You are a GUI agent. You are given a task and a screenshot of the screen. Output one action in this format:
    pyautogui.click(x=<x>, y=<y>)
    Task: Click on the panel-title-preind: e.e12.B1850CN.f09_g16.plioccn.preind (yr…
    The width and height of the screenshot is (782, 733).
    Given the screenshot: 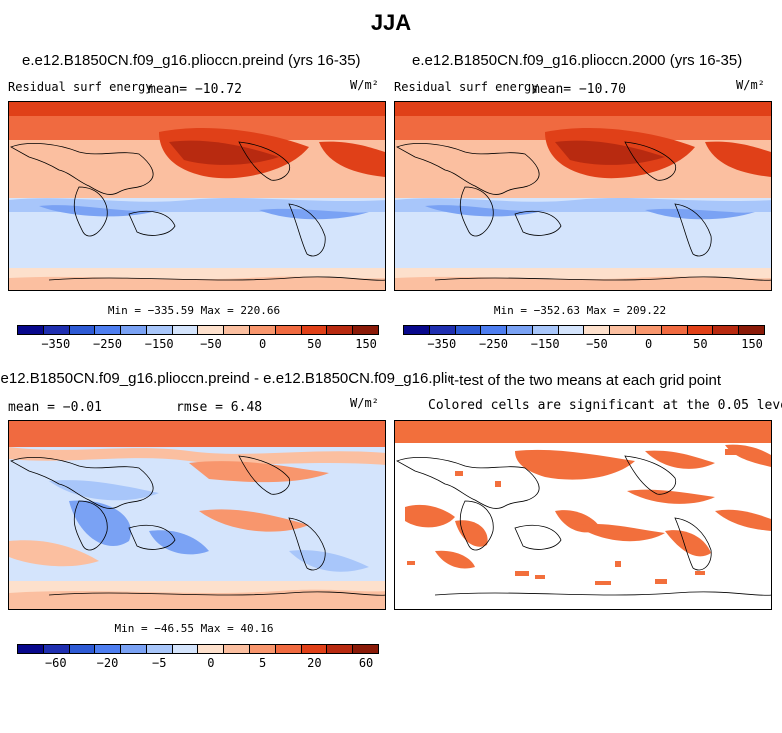 What is the action you would take?
    pyautogui.click(x=191, y=60)
    